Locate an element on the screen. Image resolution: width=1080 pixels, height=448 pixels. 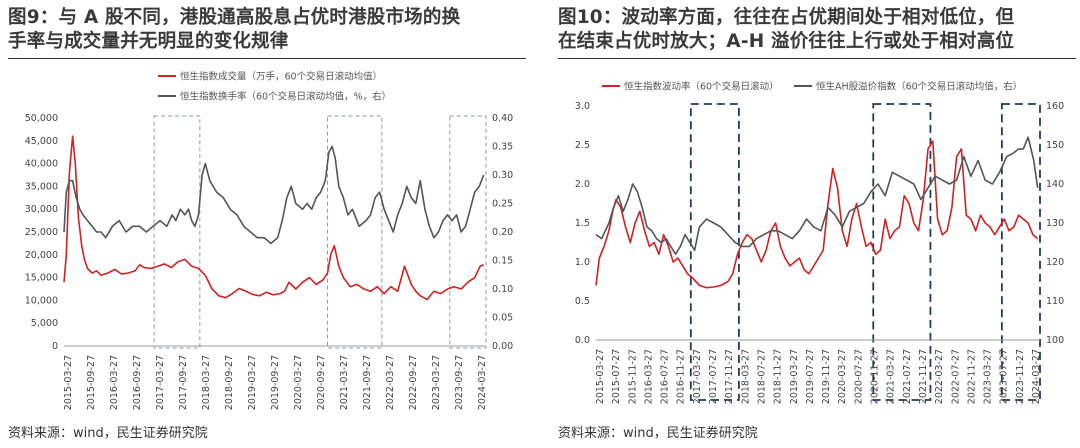
y-left-tick-label: 25,000 is located at coordinates (41, 232).